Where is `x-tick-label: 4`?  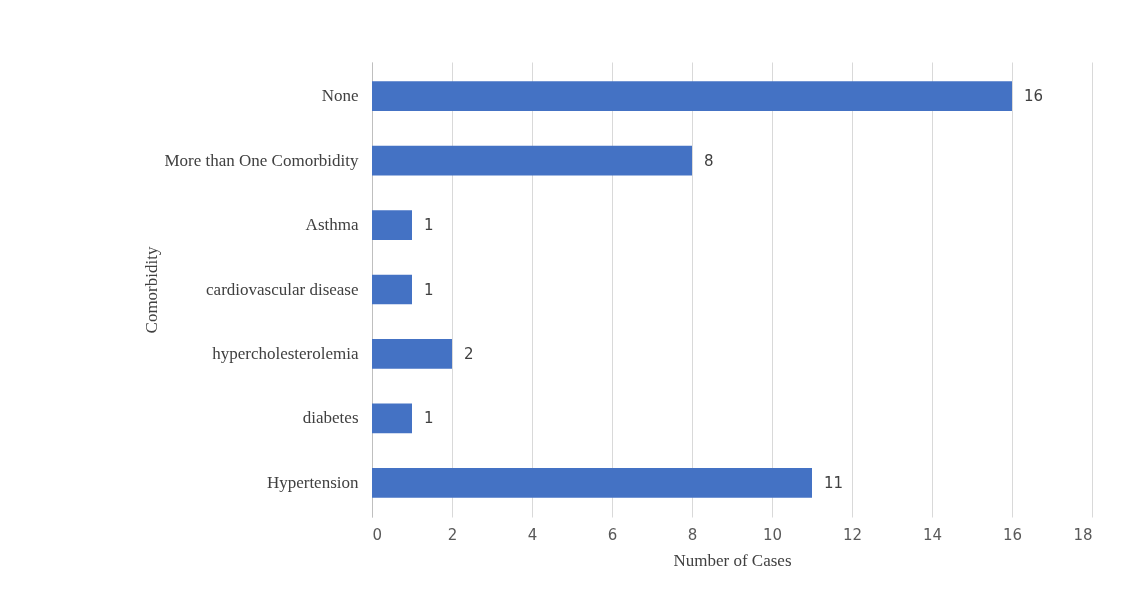
x-tick-label: 4 is located at coordinates (532, 534).